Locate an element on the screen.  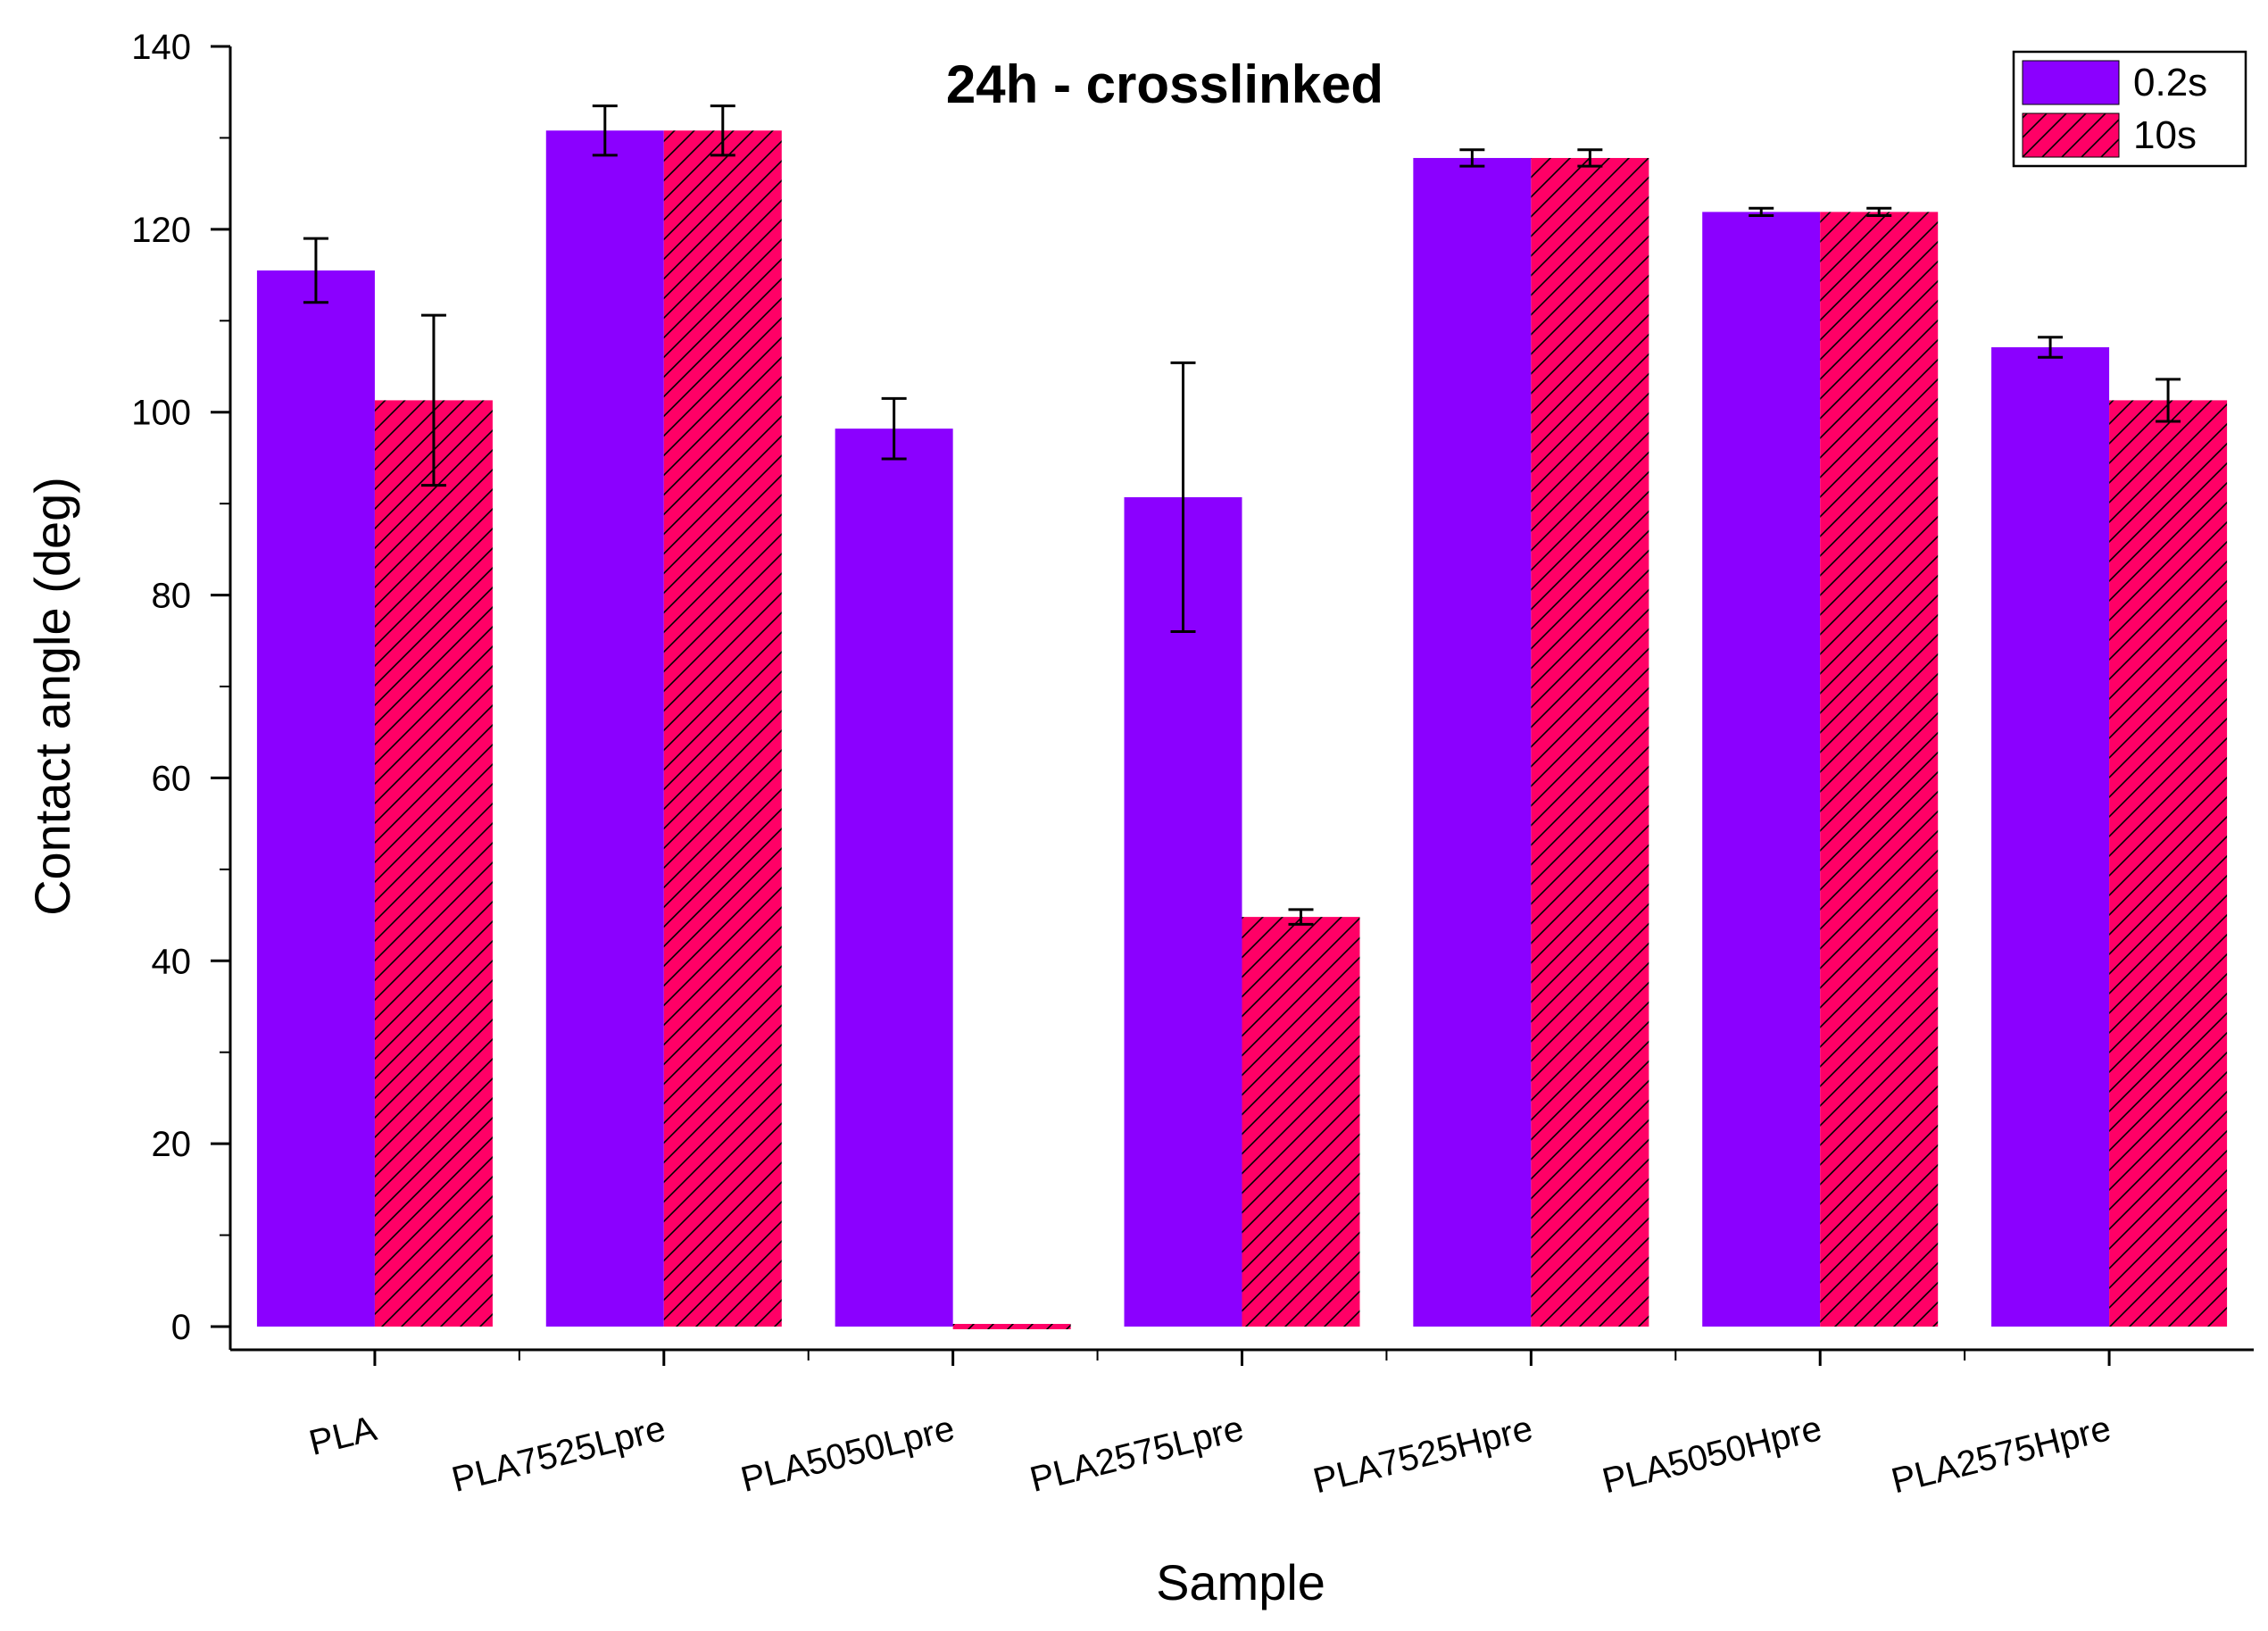
bar-10s-PLA2575Hpre is located at coordinates (2168, 863).